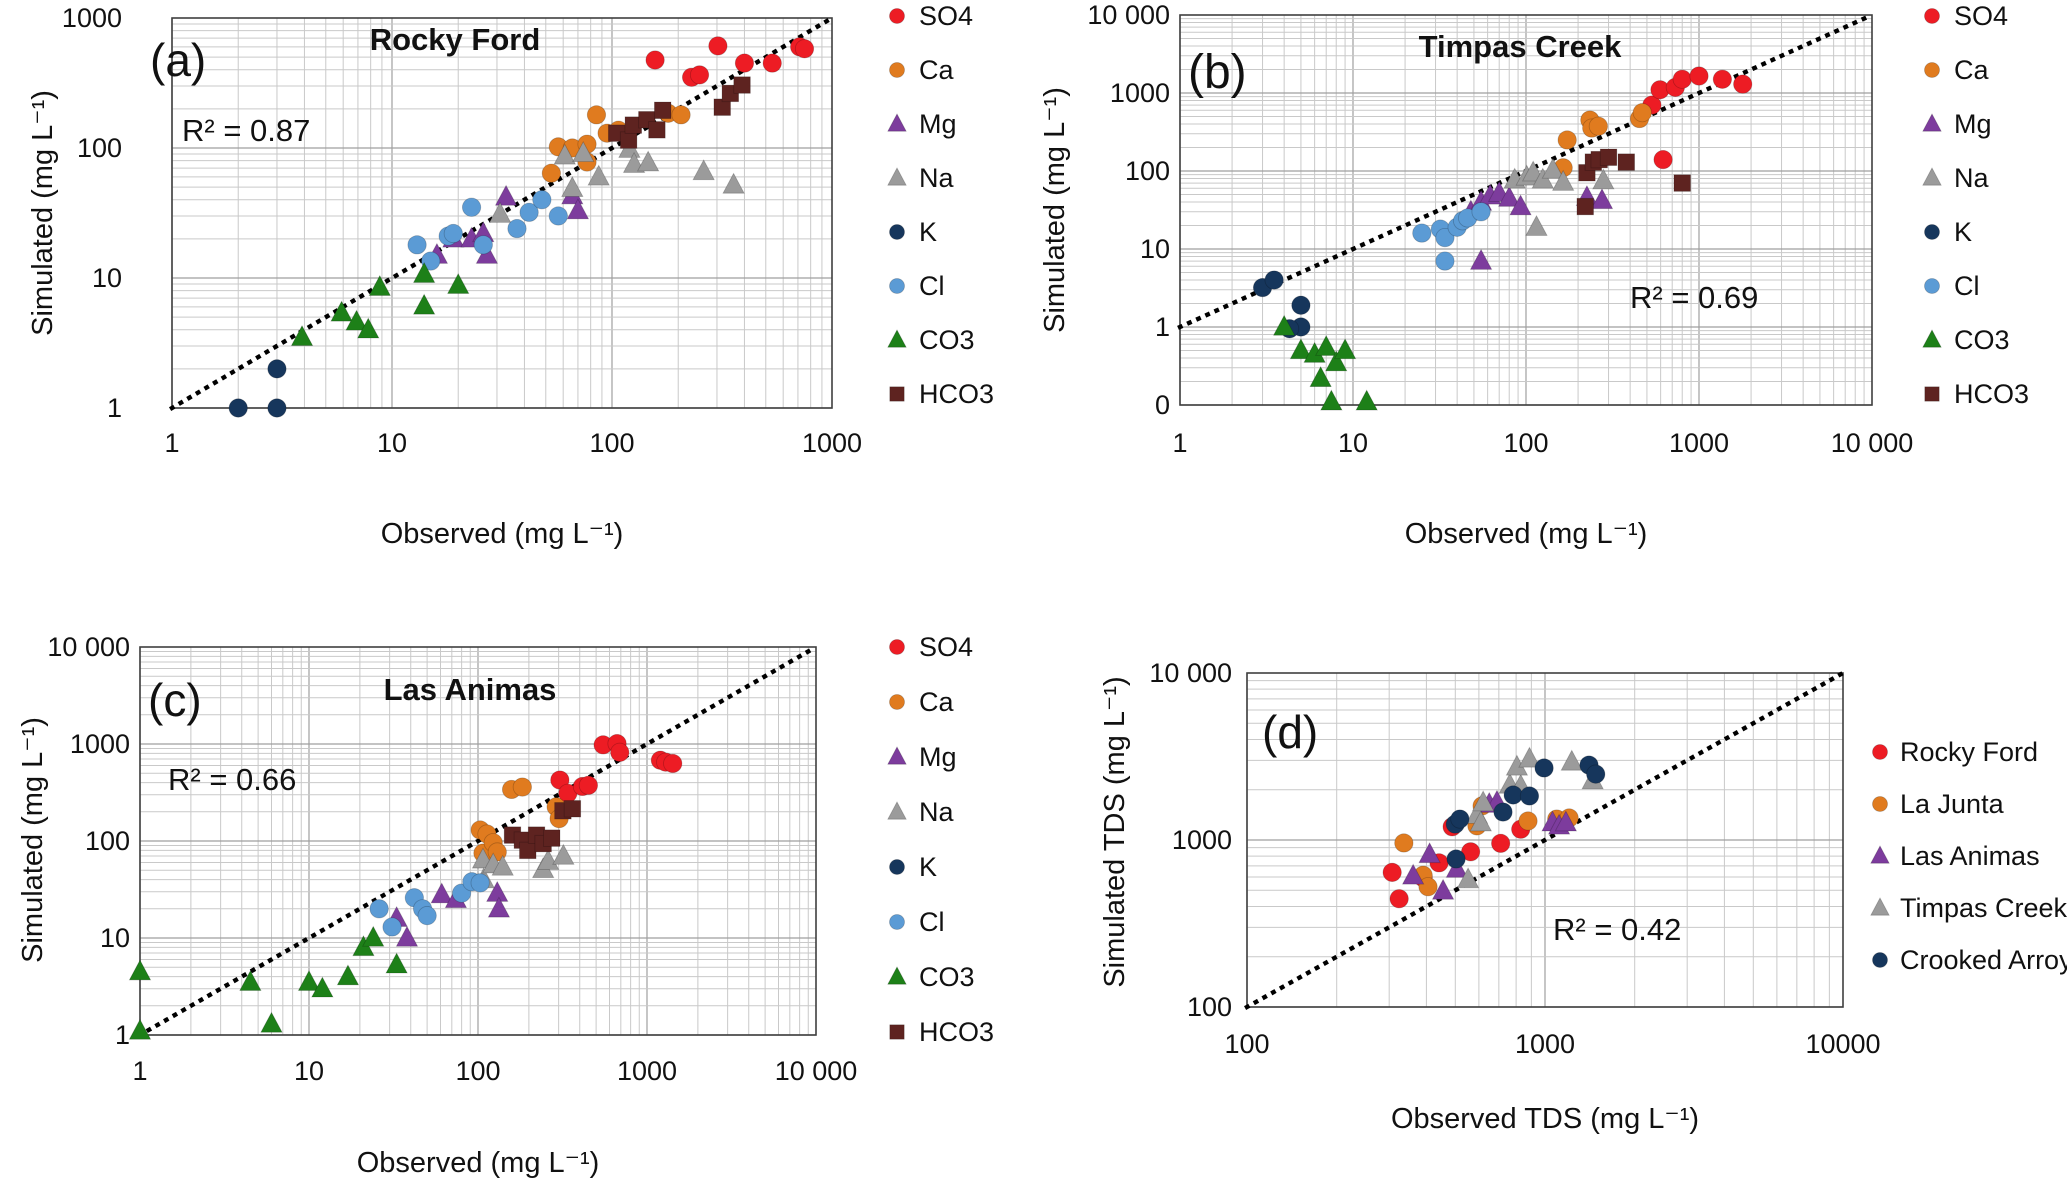 This screenshot has width=2067, height=1196. I want to click on legend-item-na: Na, so click(921, 178).